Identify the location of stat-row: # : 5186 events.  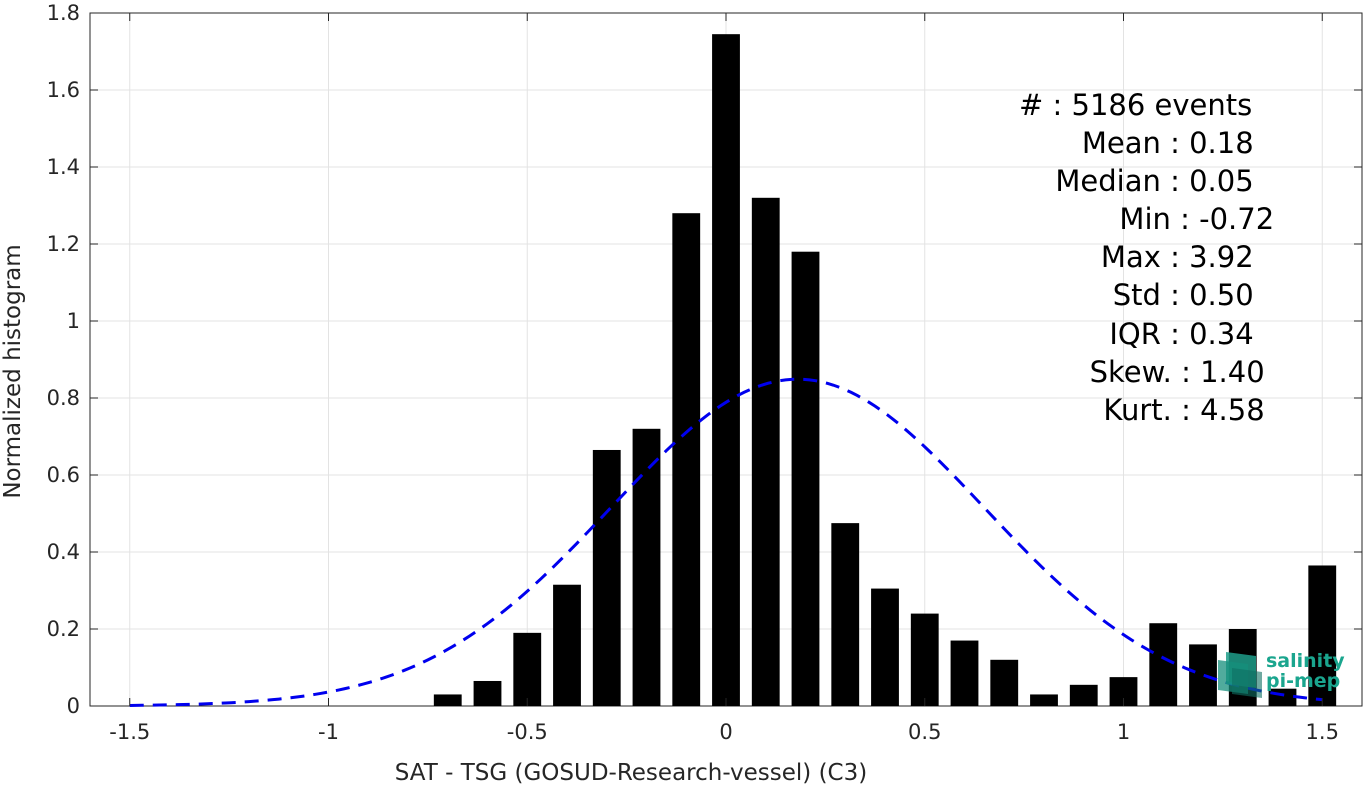
(1135, 105).